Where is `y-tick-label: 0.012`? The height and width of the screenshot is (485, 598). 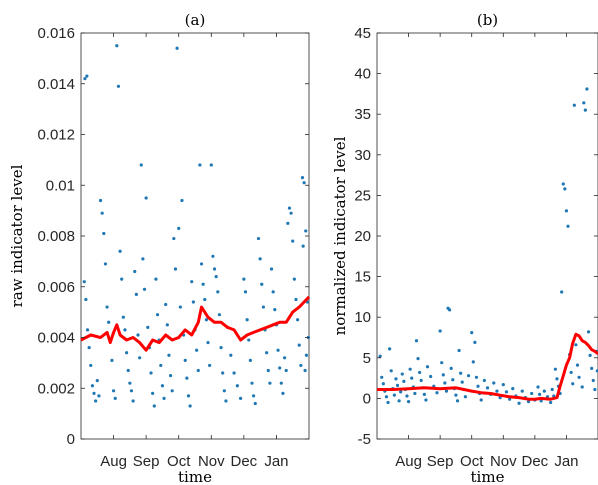
y-tick-label: 0.012 is located at coordinates (56, 135).